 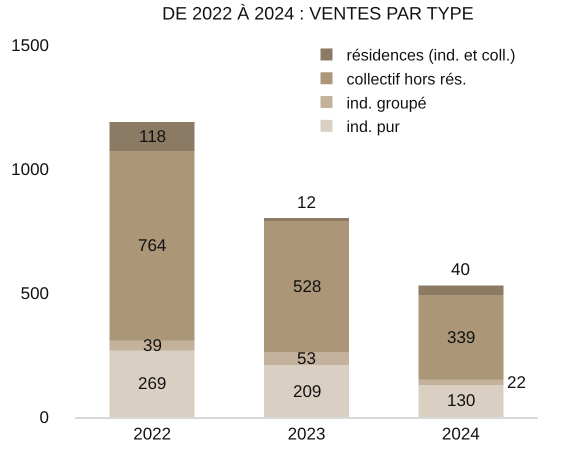 I want to click on data-label: 22, so click(x=516, y=382).